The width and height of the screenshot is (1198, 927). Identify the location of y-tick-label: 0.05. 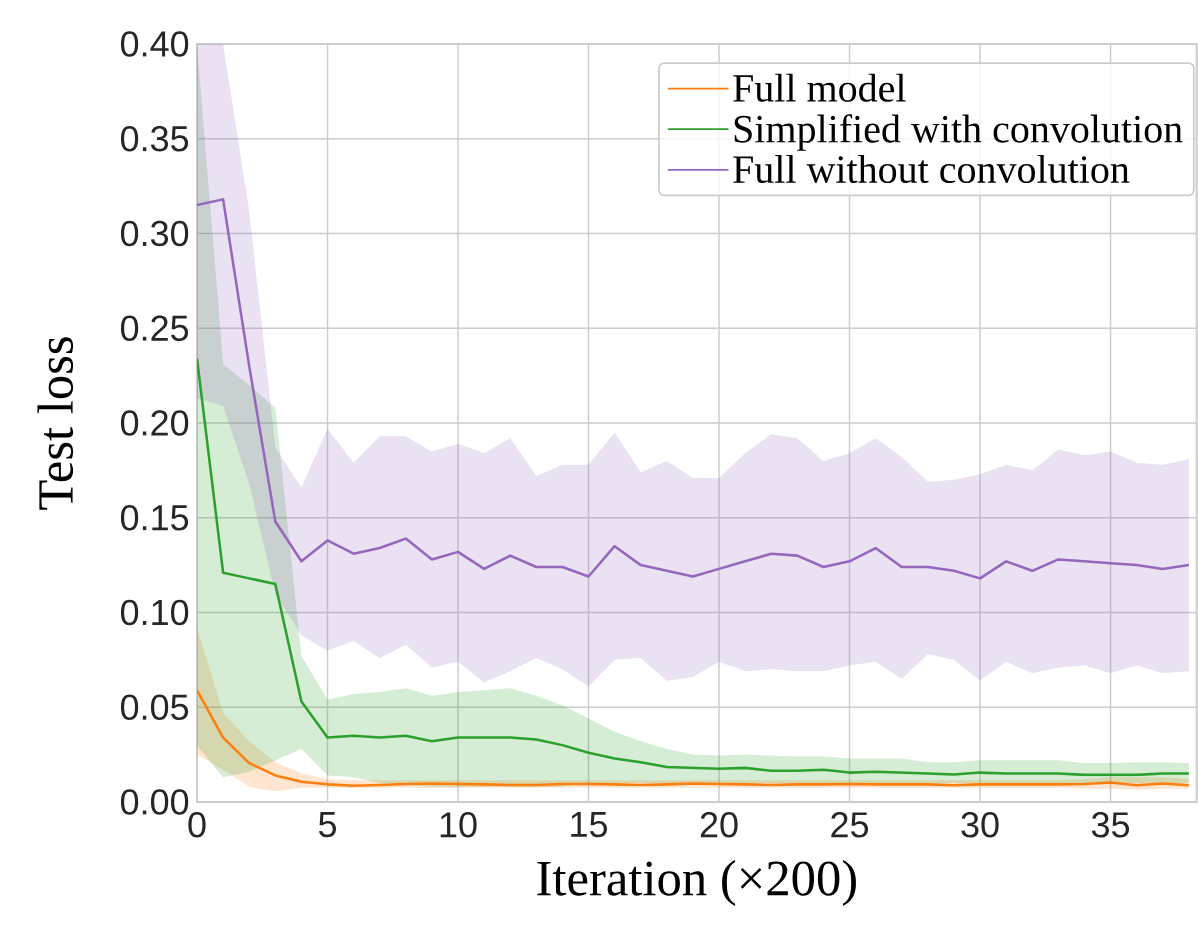
(154, 707).